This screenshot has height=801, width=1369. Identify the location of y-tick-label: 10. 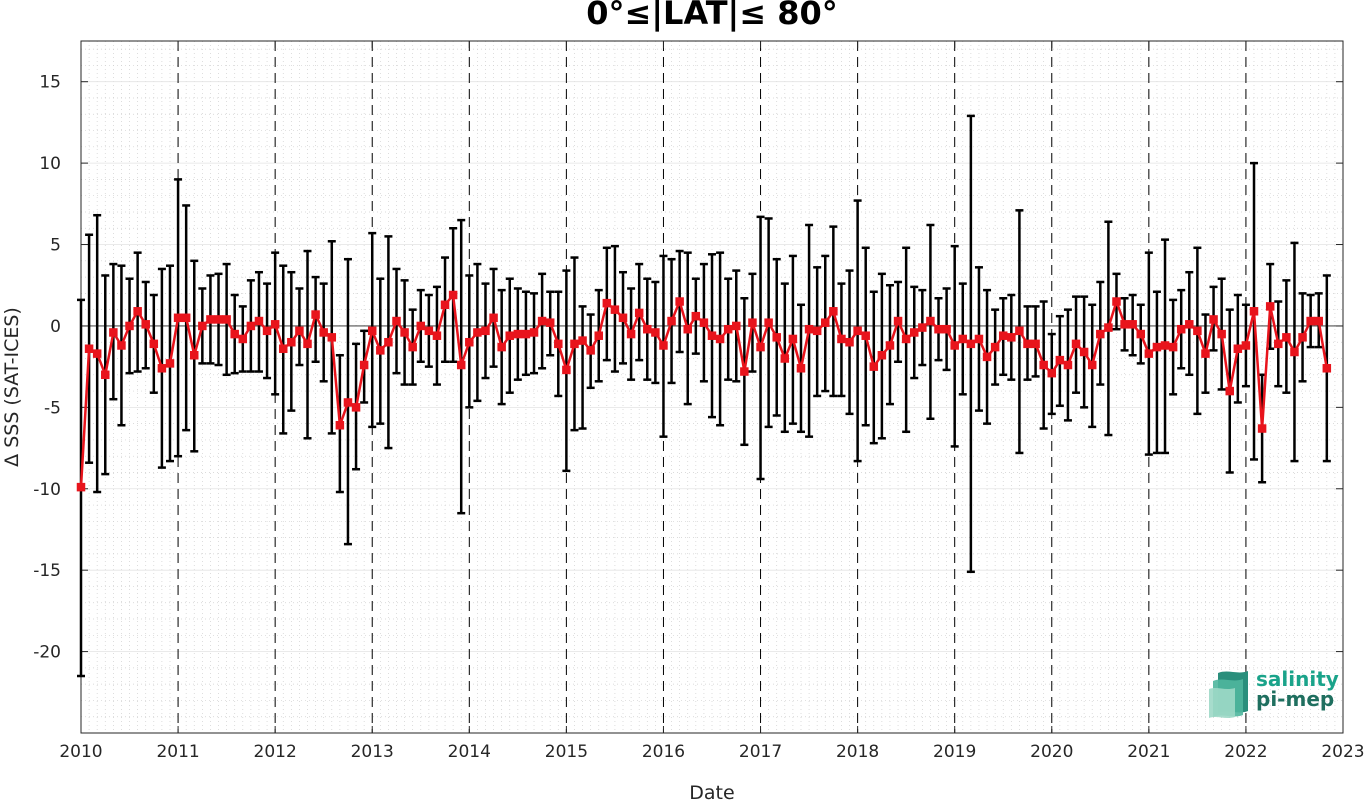
(50, 164).